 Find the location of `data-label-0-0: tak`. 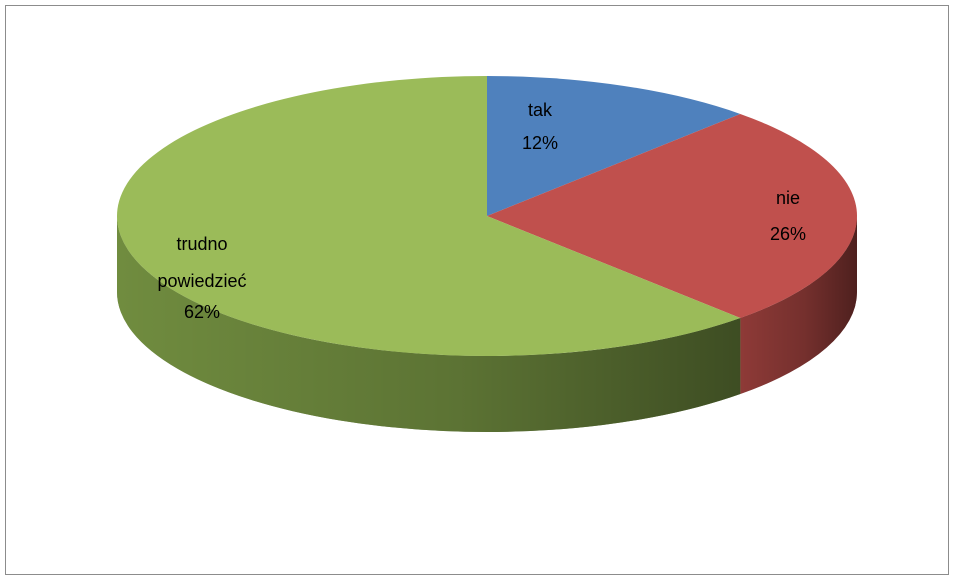

data-label-0-0: tak is located at coordinates (540, 110).